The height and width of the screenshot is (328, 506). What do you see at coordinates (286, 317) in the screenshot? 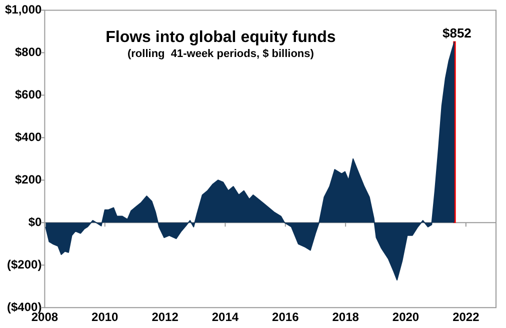
I see `x-tick-label: 2016` at bounding box center [286, 317].